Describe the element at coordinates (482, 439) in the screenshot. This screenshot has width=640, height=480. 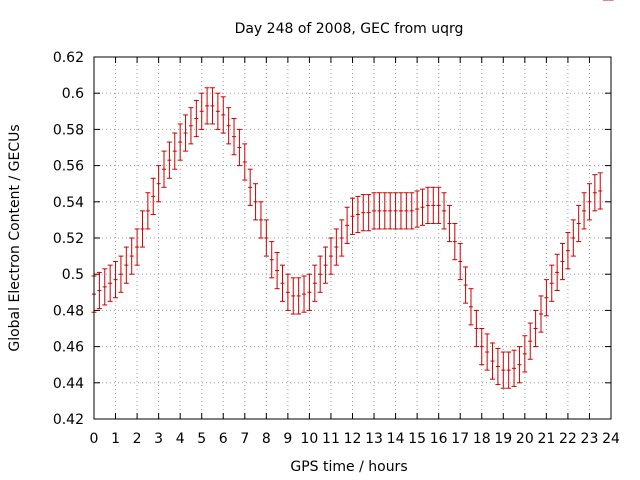
I see `x-tick-label: 18` at that location.